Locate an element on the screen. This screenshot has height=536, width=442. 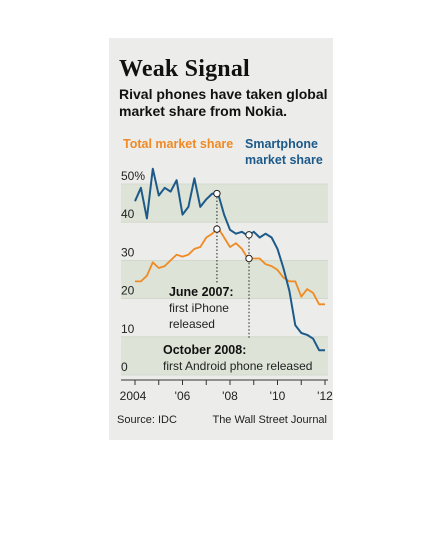
publisher-credit: The Wall Street Journal is located at coordinates (269, 420).